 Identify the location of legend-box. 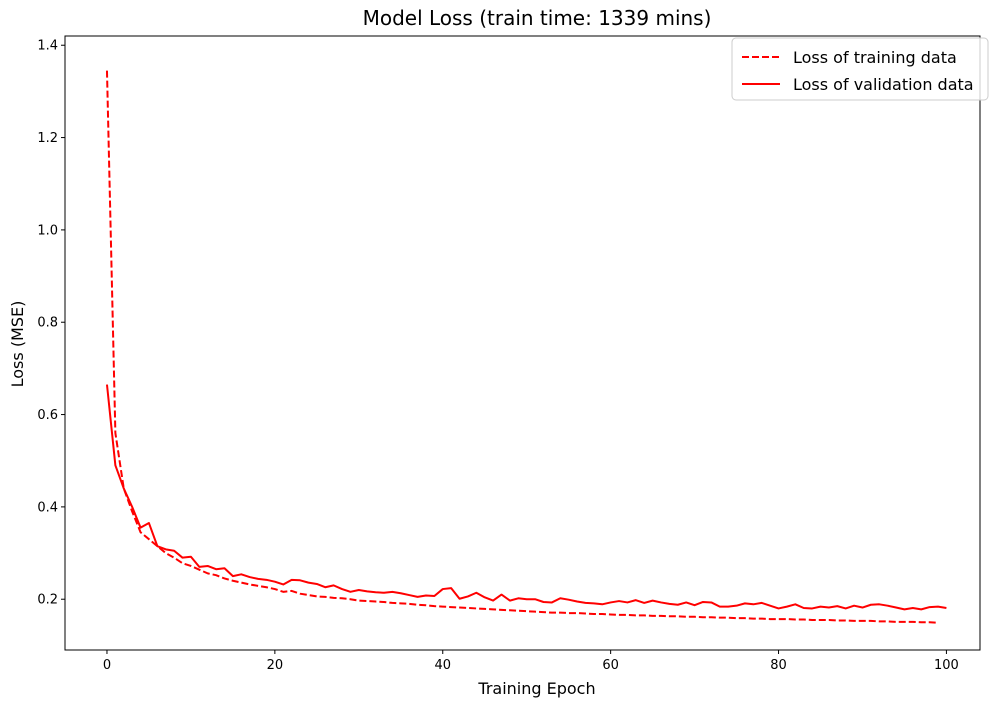
(860, 69).